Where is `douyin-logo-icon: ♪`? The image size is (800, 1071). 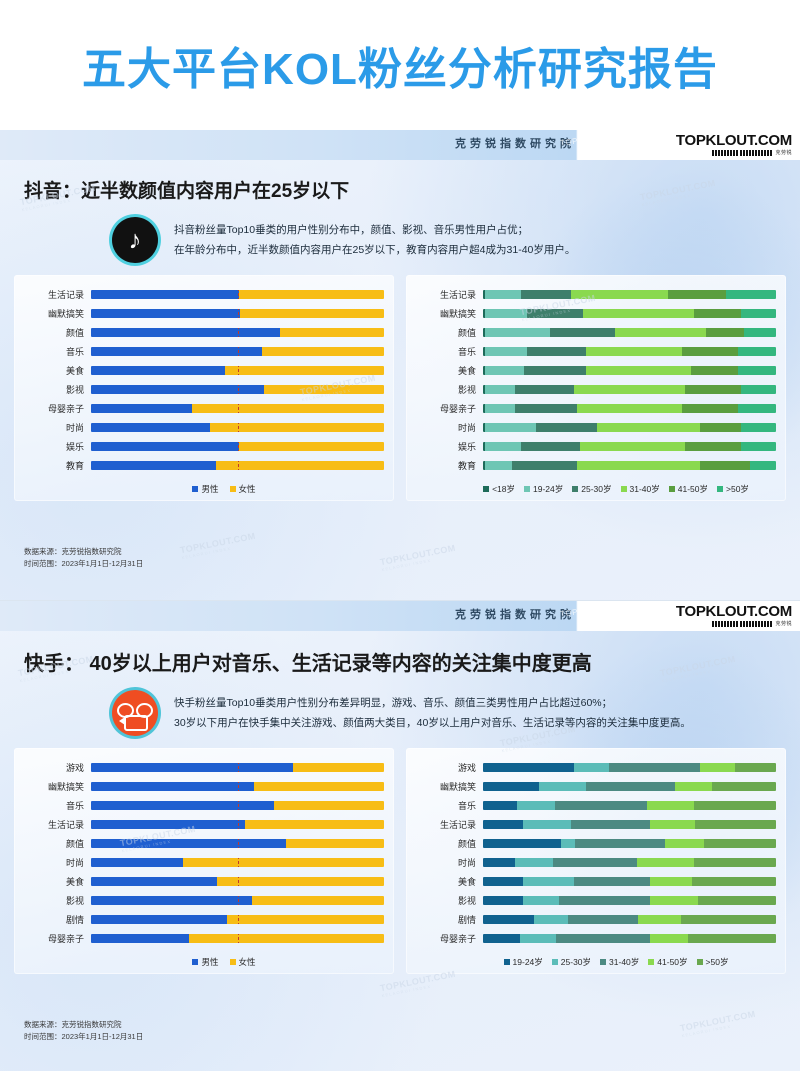
douyin-logo-icon: ♪ is located at coordinates (135, 240).